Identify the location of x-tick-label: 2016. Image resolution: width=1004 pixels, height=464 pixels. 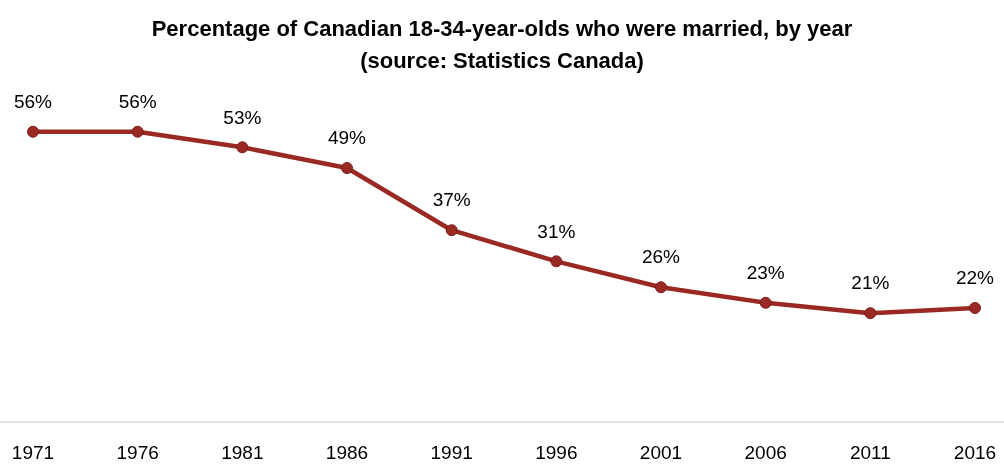
(975, 452).